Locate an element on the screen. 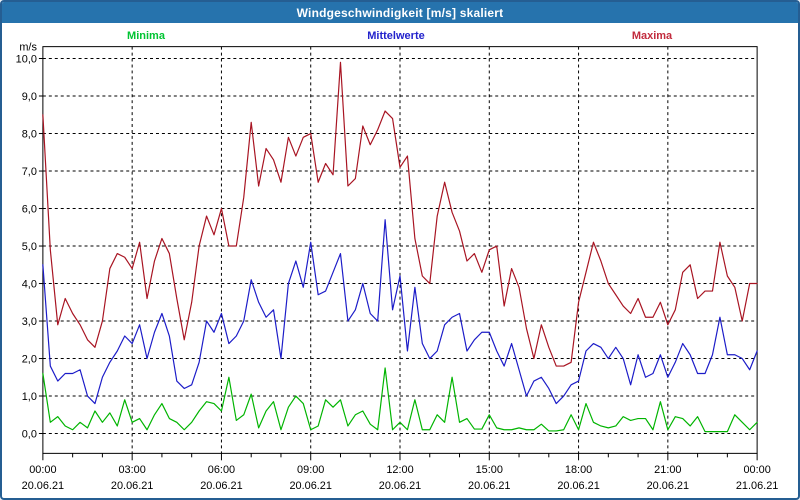  x-tick-time-label: 06:00 is located at coordinates (221, 470).